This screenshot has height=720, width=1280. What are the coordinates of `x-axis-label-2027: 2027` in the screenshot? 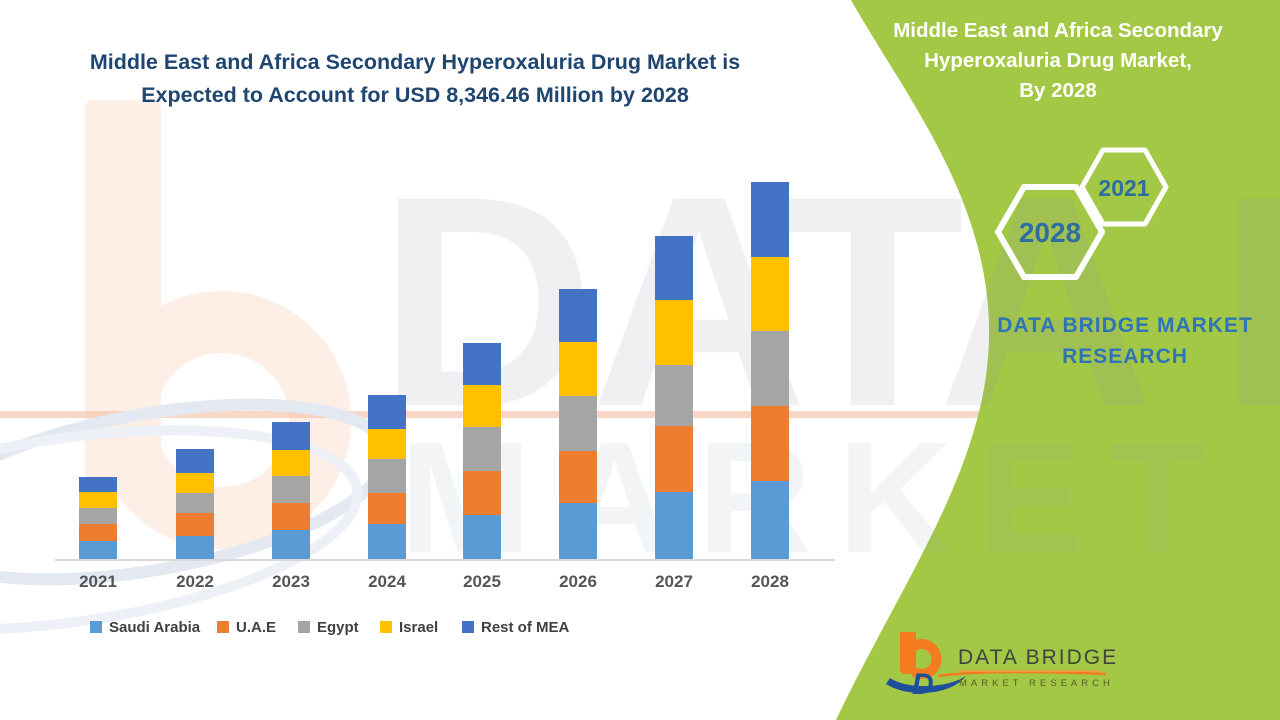 It's located at (674, 581).